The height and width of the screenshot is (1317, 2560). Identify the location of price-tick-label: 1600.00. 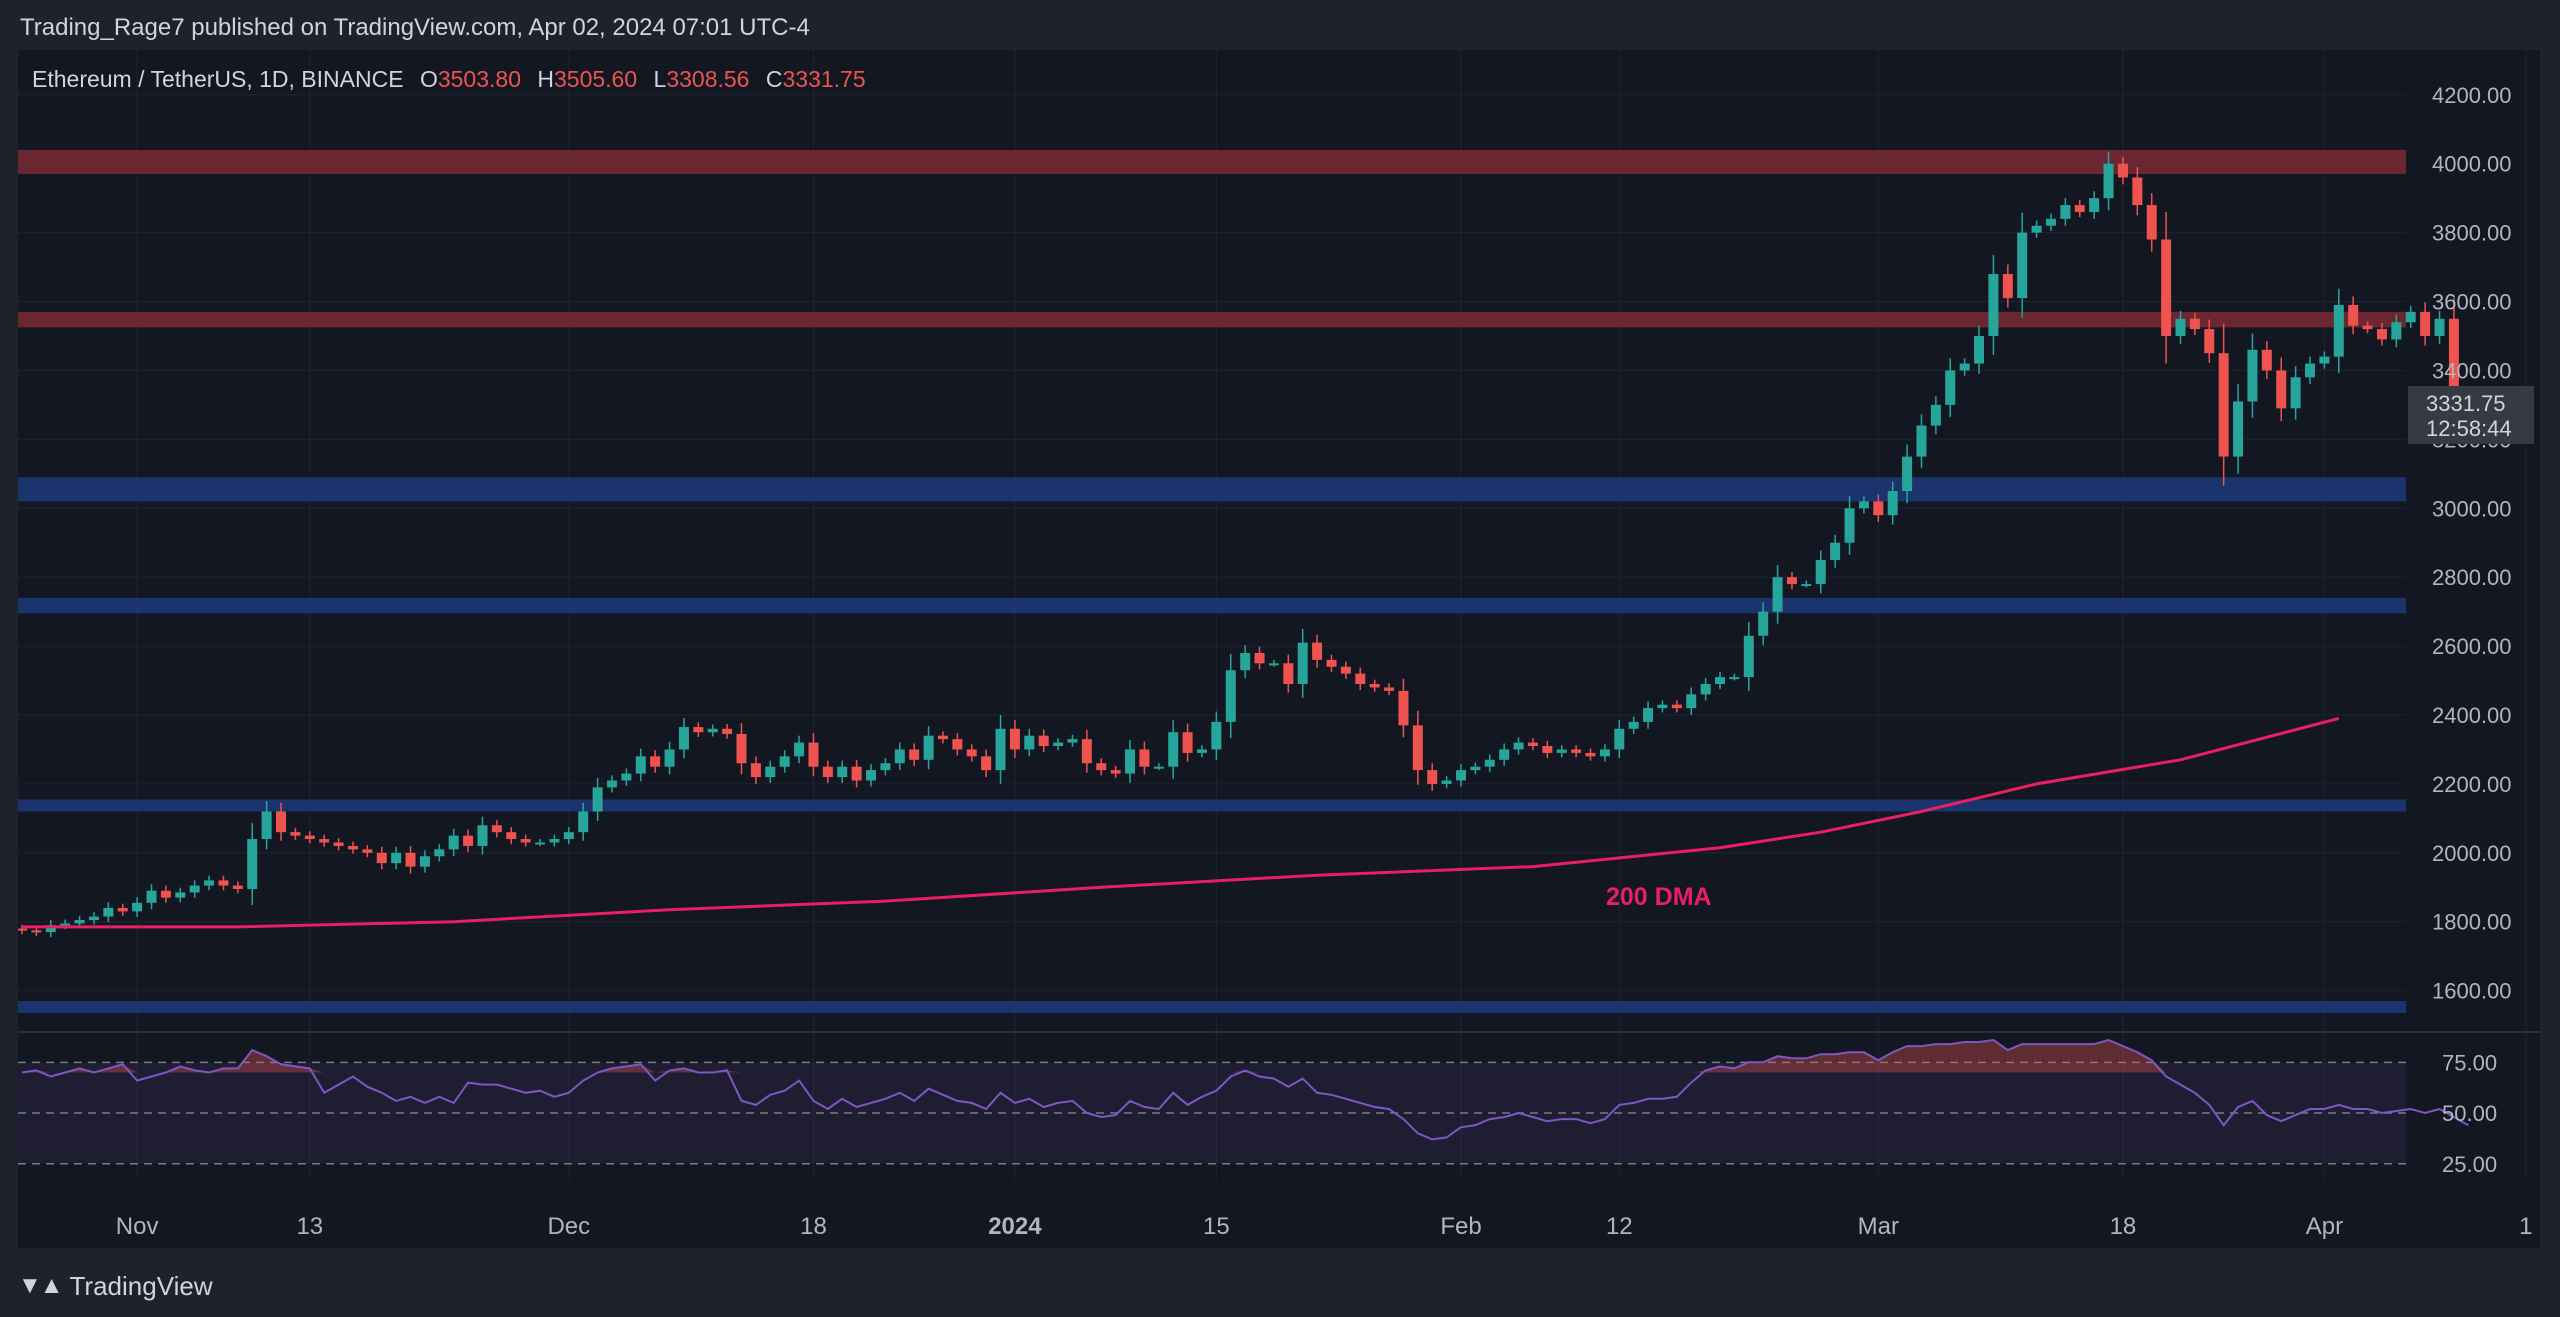
(2472, 991).